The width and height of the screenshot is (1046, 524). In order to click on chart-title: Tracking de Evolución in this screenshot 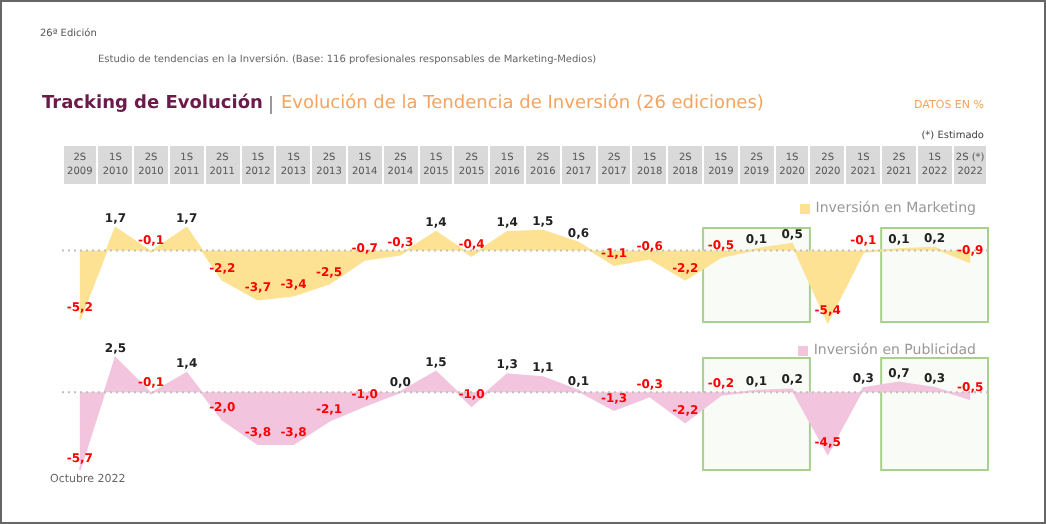, I will do `click(152, 104)`.